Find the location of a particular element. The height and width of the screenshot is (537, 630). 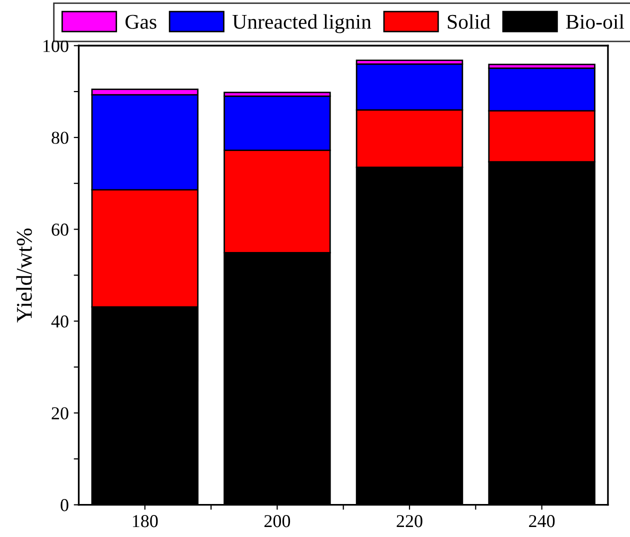

y-tick-label: 40 is located at coordinates (59, 321).